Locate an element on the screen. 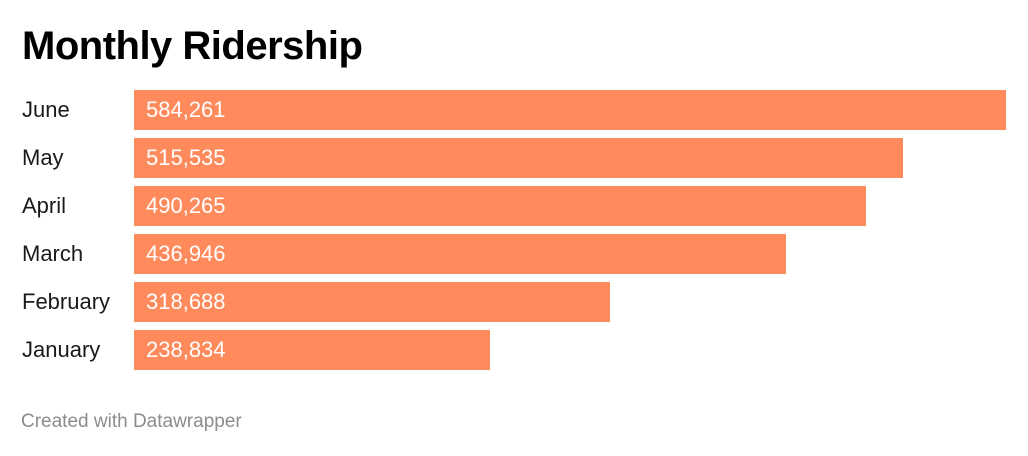 This screenshot has width=1028, height=456. bar-value-label: 515,535 is located at coordinates (186, 157).